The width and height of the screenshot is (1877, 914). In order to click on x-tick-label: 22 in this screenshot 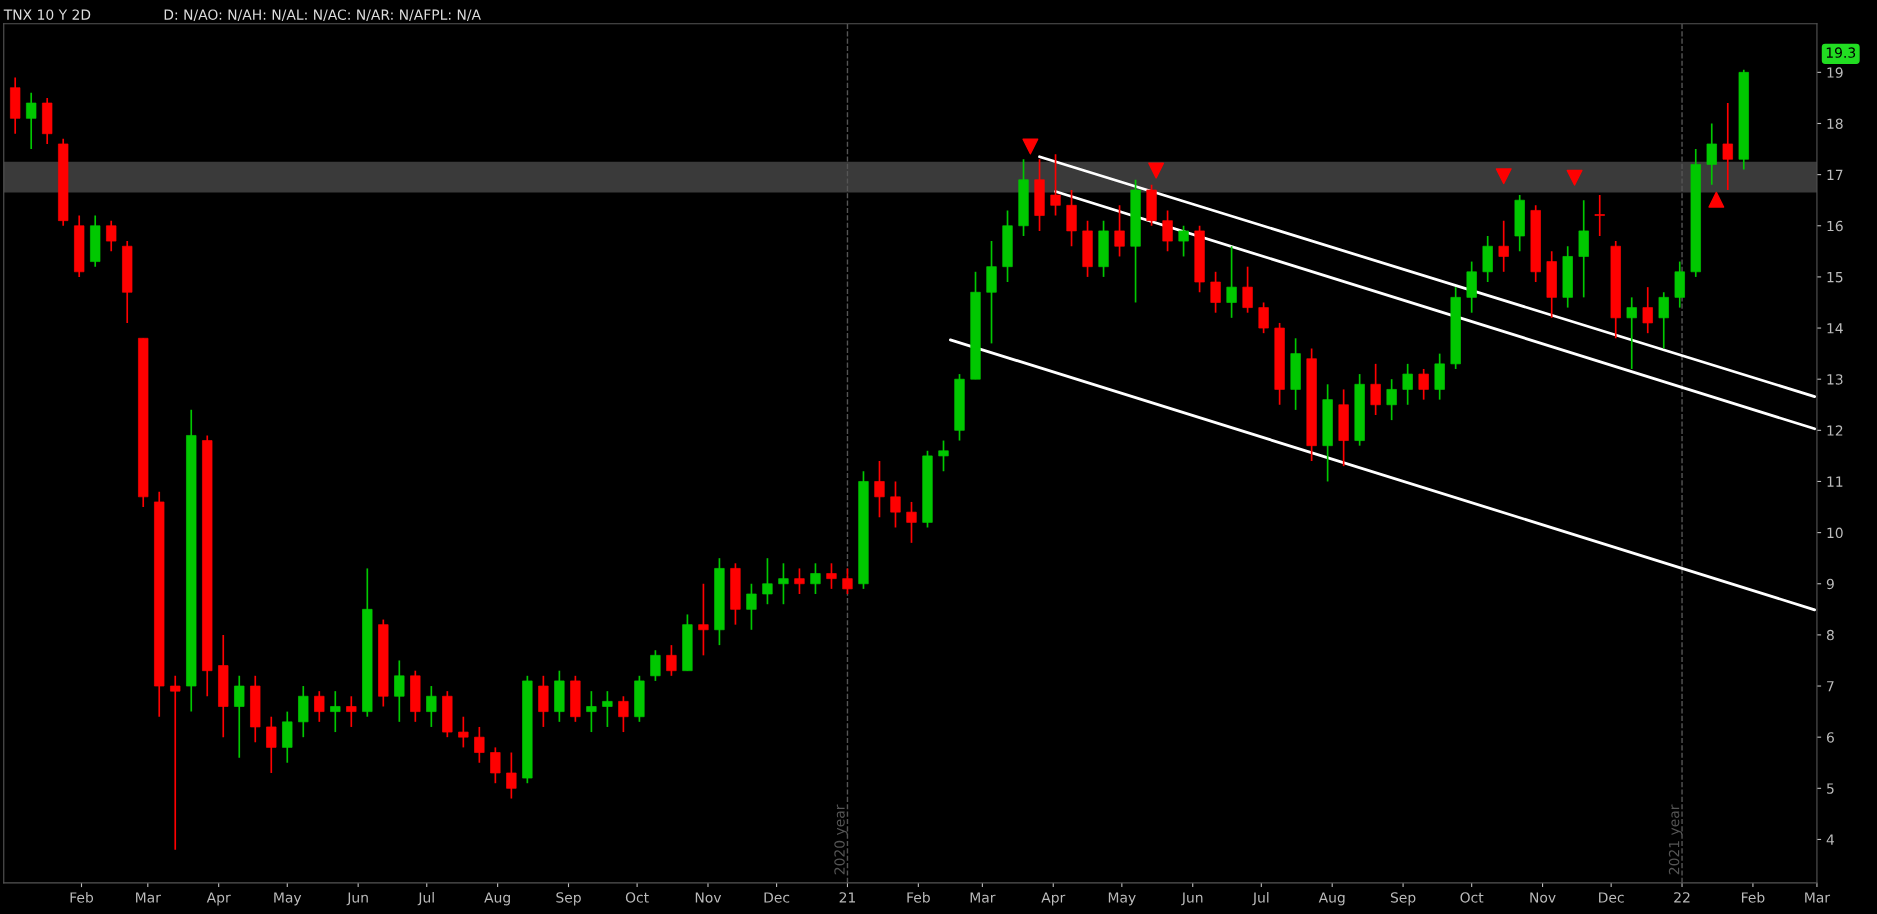, I will do `click(1682, 897)`.